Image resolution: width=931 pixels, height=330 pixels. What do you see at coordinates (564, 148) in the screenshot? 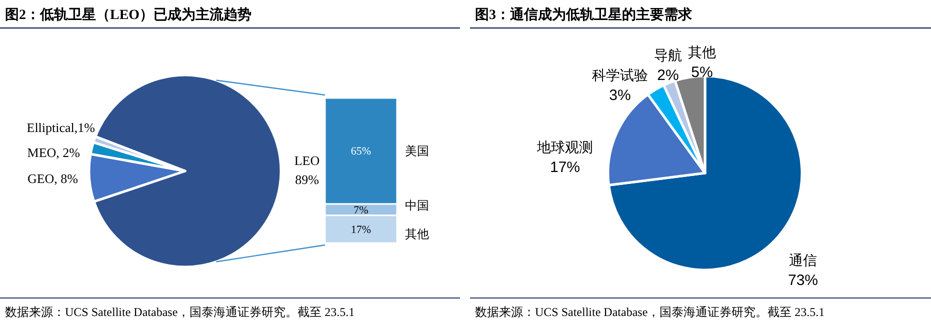
I see `slice-label: 地球观测` at bounding box center [564, 148].